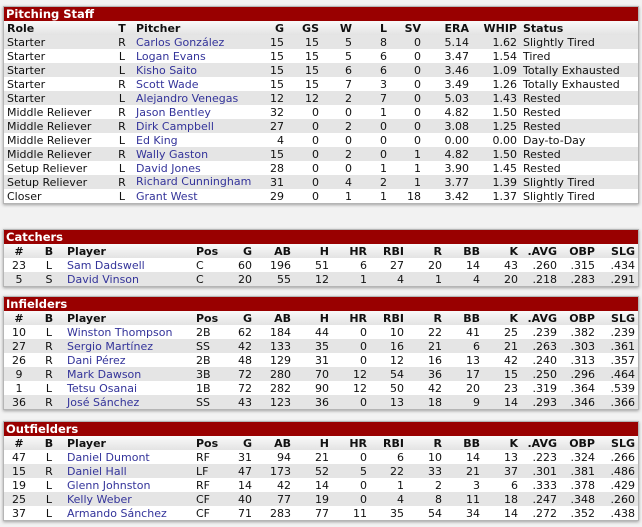 The height and width of the screenshot is (527, 642). I want to click on table-cell: 1.39, so click(496, 182).